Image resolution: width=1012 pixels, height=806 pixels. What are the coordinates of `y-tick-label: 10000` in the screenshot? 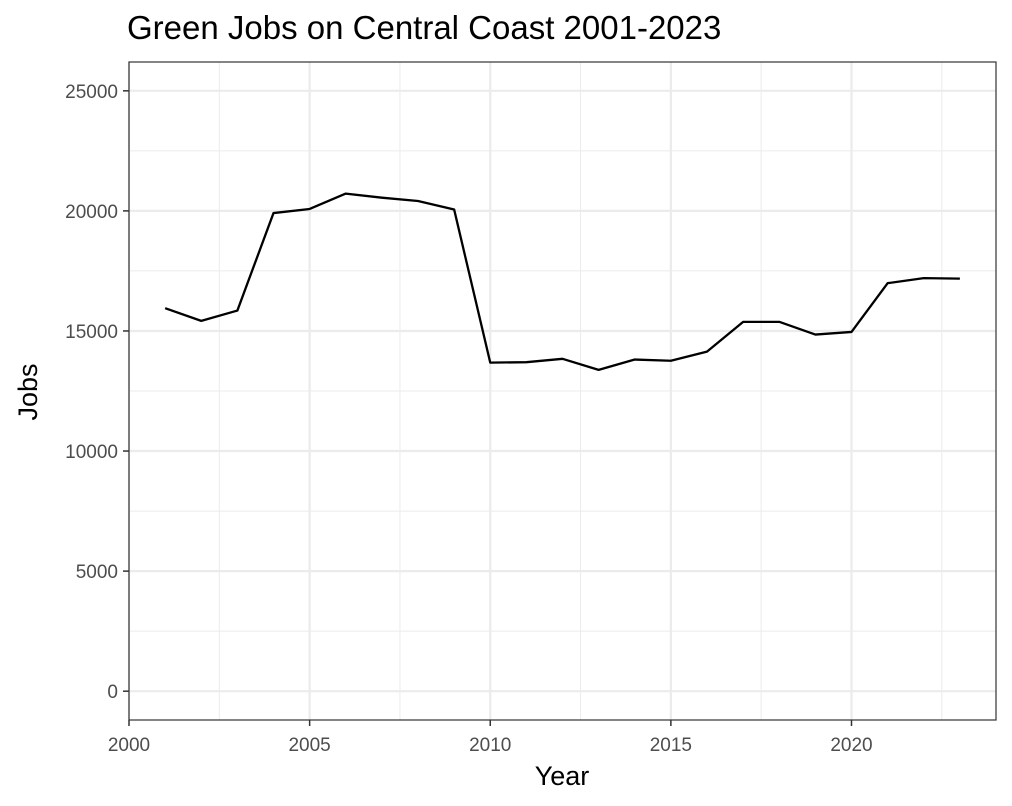 It's located at (91, 452).